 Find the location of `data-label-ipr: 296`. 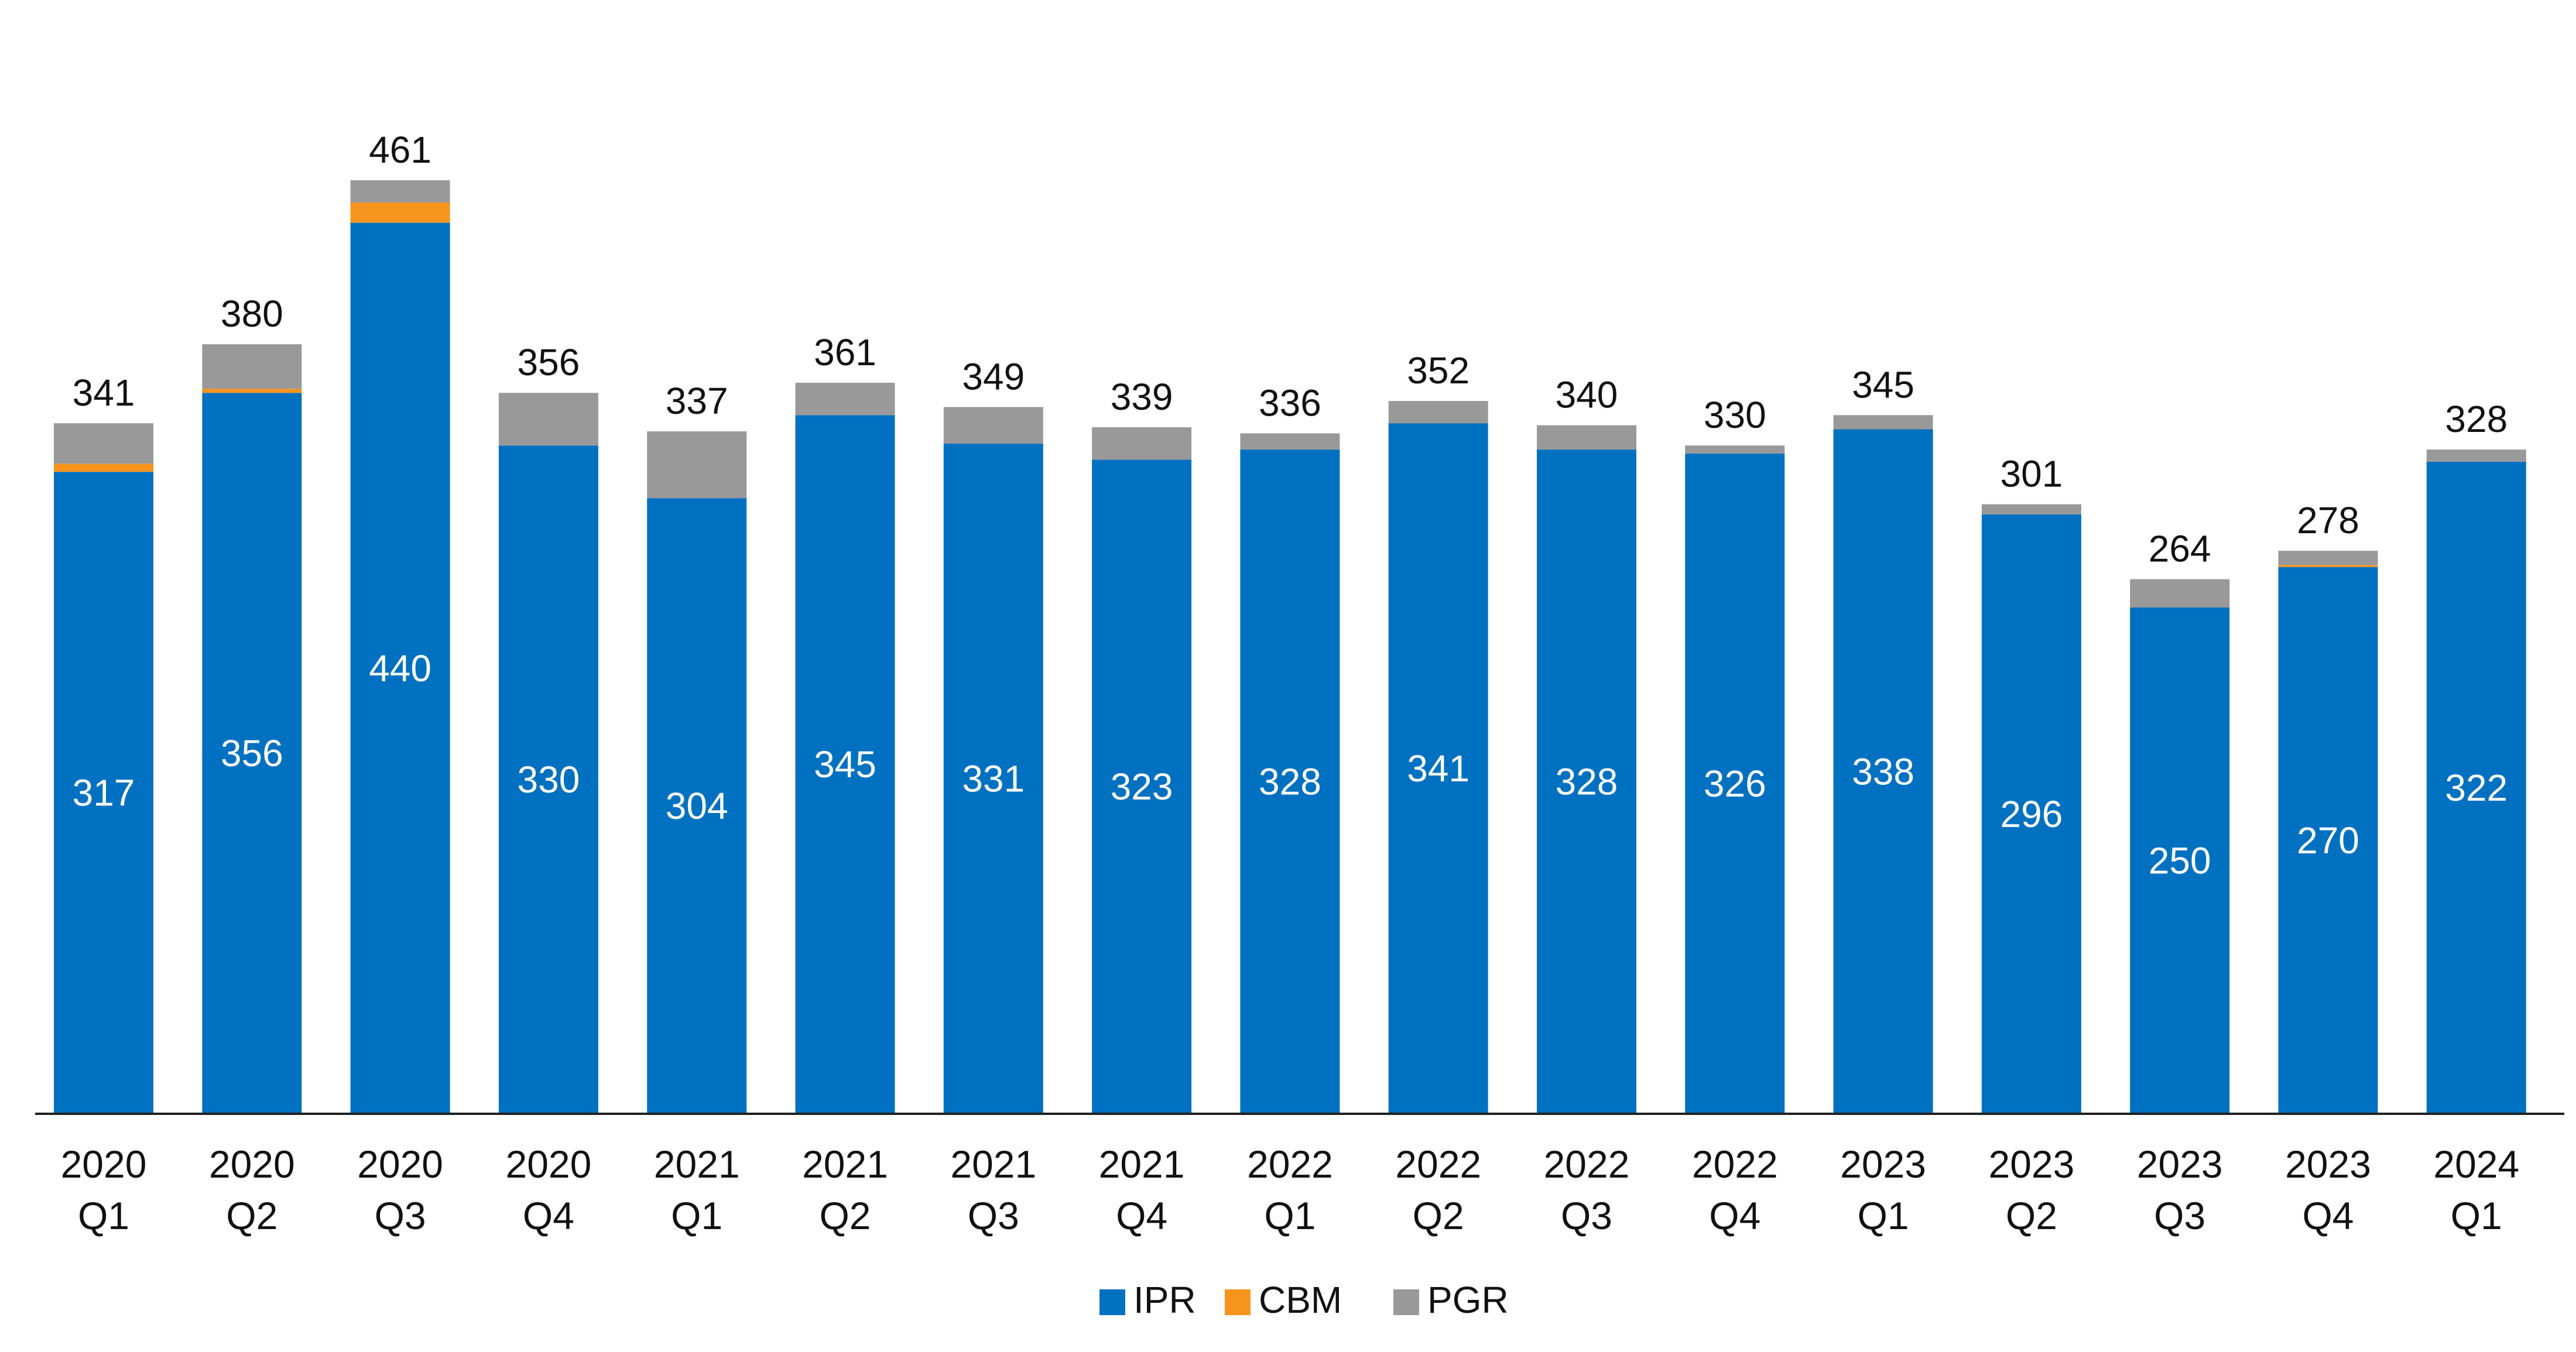

data-label-ipr: 296 is located at coordinates (2031, 814).